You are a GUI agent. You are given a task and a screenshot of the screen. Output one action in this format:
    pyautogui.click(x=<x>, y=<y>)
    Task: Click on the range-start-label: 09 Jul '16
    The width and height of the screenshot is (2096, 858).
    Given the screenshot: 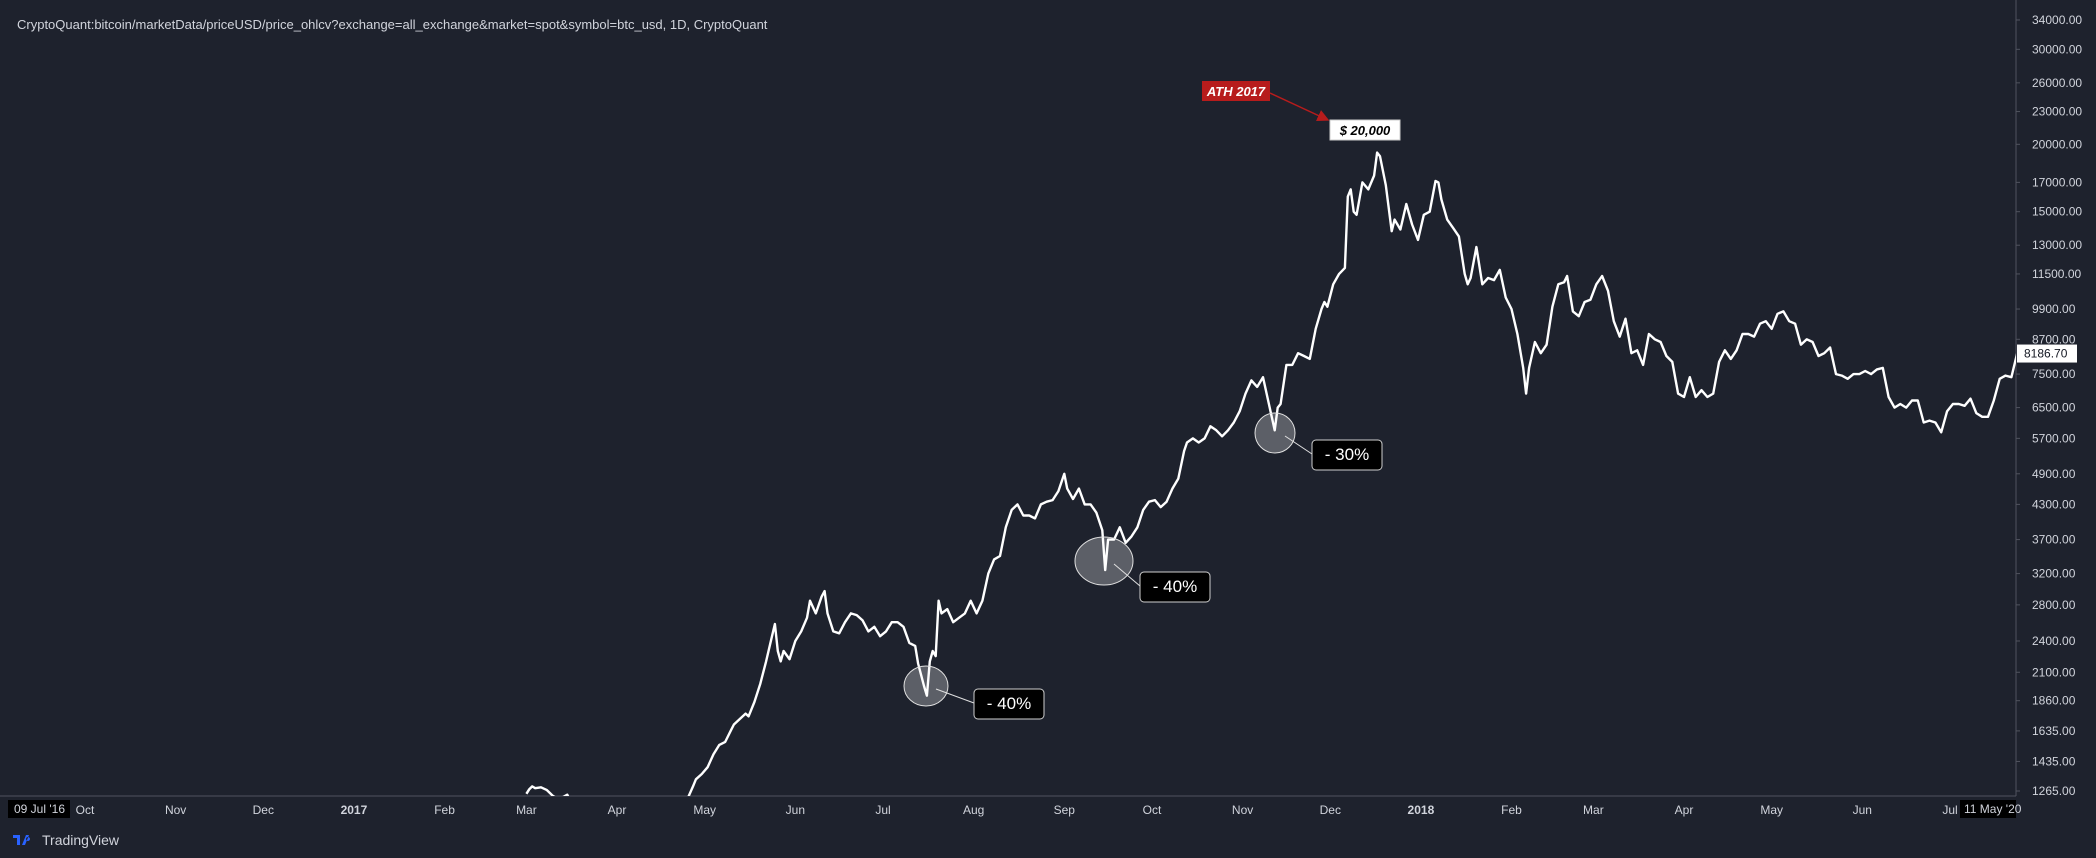 What is the action you would take?
    pyautogui.click(x=39, y=809)
    